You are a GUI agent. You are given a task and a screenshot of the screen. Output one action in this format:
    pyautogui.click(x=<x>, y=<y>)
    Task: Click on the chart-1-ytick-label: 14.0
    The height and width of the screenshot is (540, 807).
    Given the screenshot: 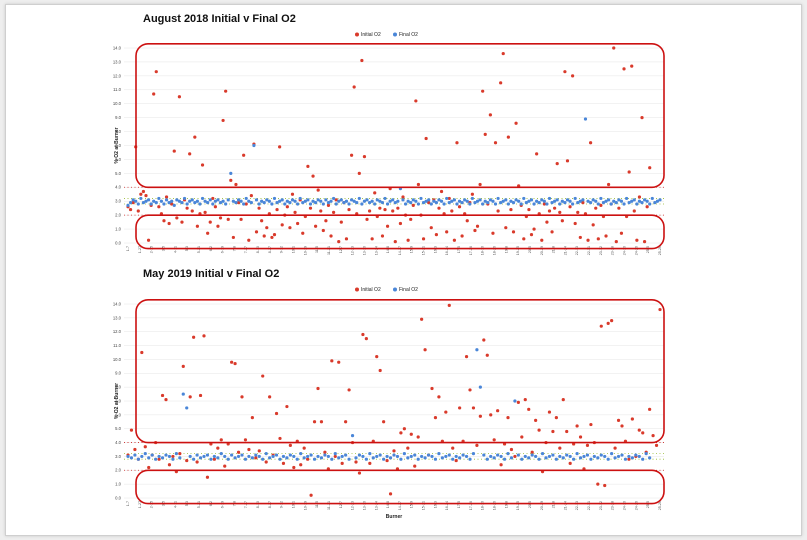 What is the action you would take?
    pyautogui.click(x=117, y=303)
    